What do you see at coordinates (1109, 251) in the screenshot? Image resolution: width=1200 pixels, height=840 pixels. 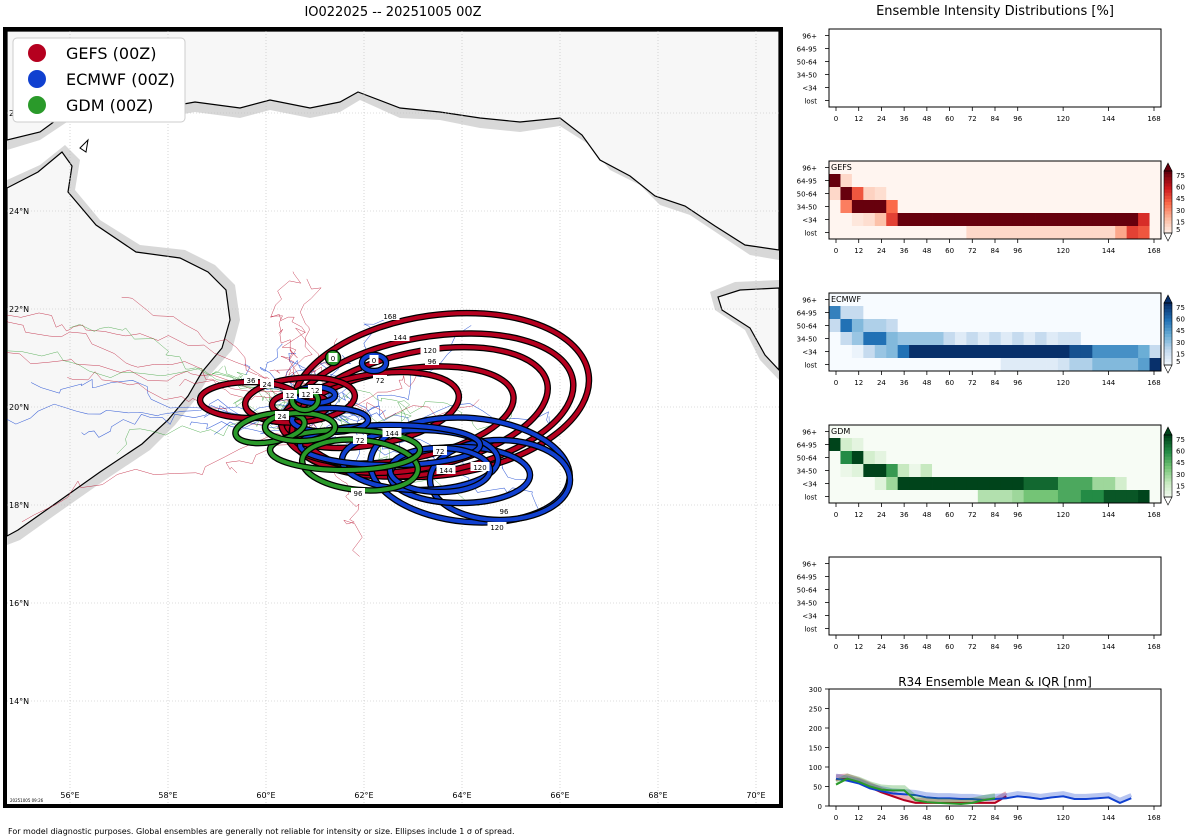 I see `hour-tick-label: 144` at bounding box center [1109, 251].